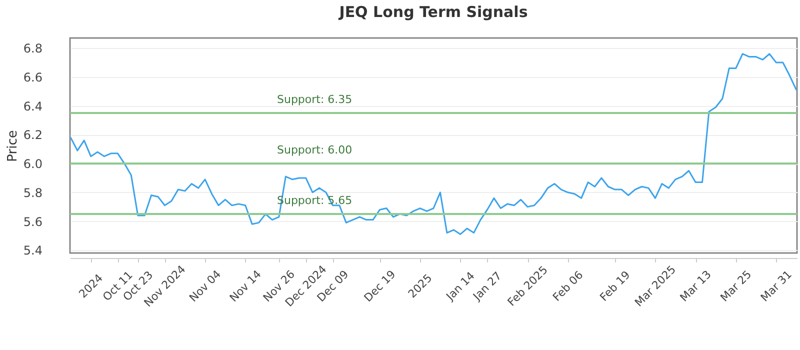 This screenshot has height=350, width=800. Describe the element at coordinates (32, 135) in the screenshot. I see `y-tick-label: 6.2` at that location.